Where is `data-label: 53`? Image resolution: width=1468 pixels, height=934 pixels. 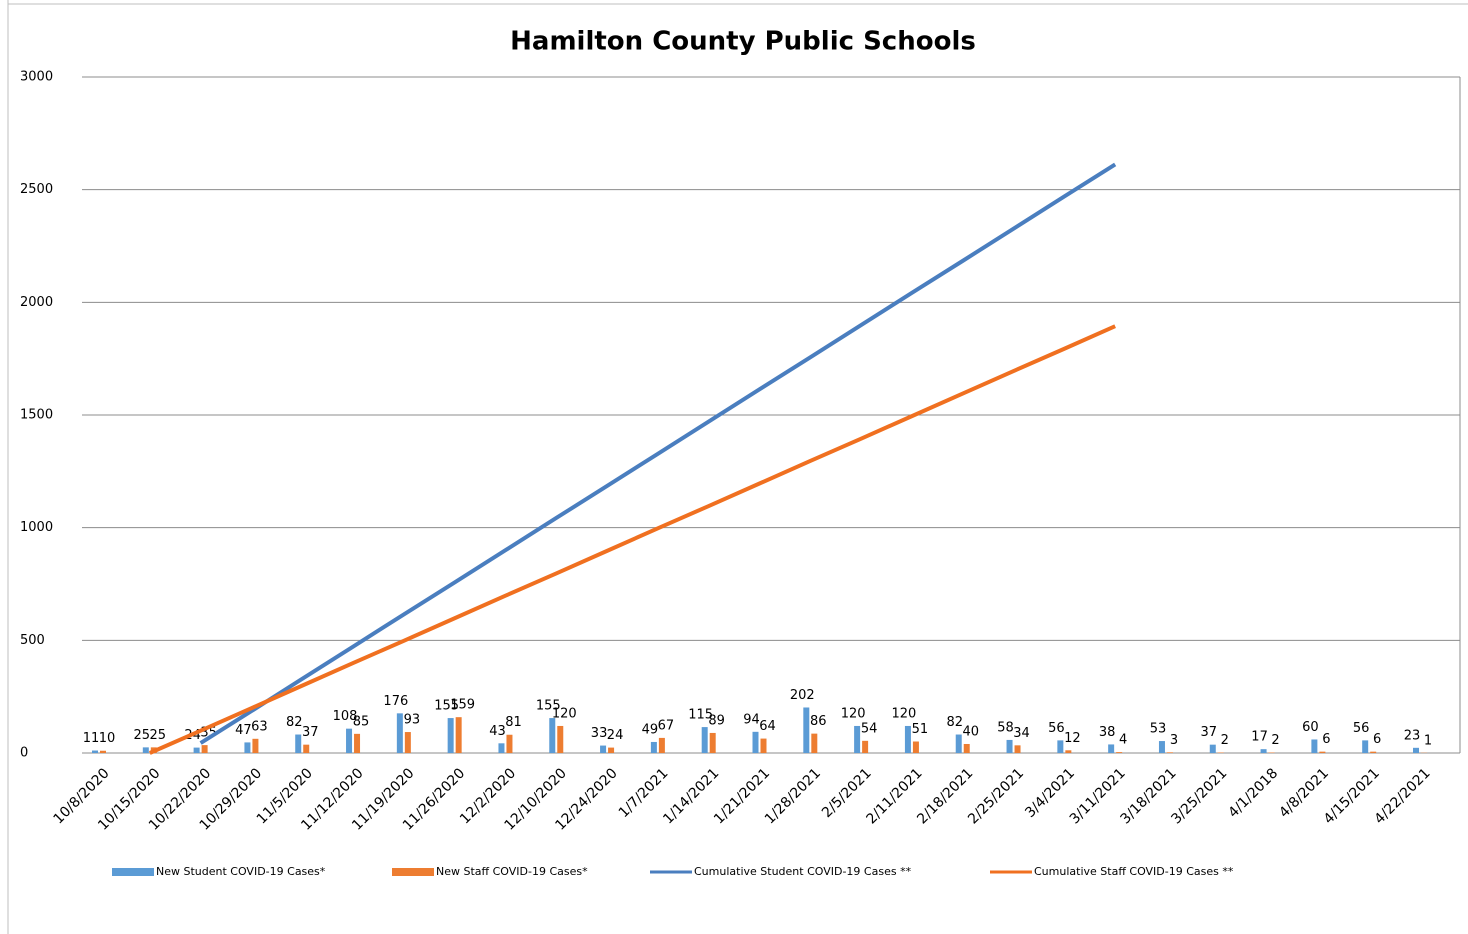 data-label: 53 is located at coordinates (1158, 729).